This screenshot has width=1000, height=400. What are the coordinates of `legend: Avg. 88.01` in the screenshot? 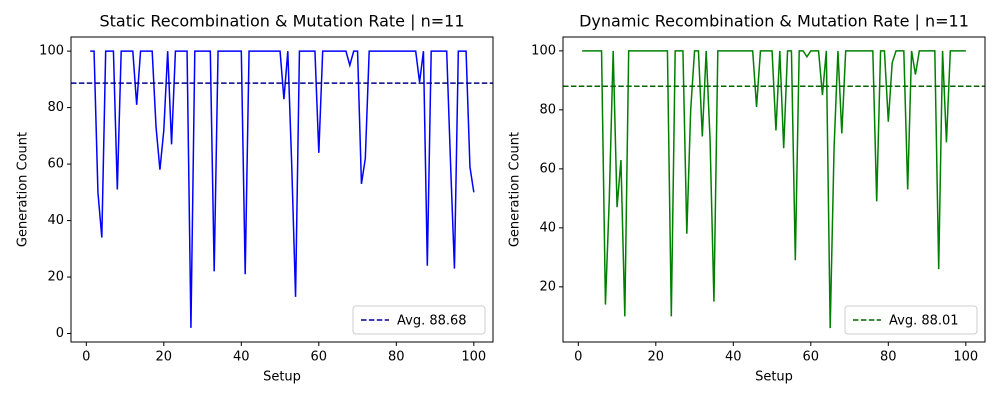 It's located at (911, 320).